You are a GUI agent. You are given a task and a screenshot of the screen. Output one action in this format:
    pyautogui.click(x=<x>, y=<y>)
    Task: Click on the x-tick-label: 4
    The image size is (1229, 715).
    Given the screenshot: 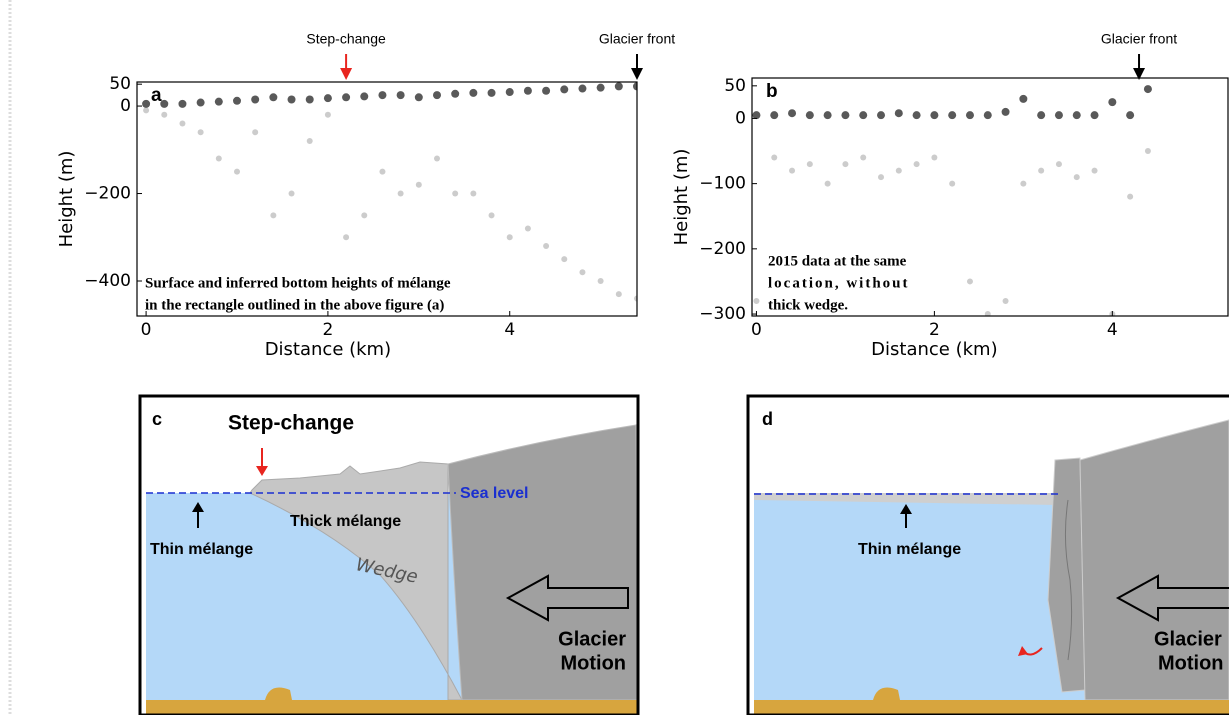 What is the action you would take?
    pyautogui.click(x=1112, y=330)
    